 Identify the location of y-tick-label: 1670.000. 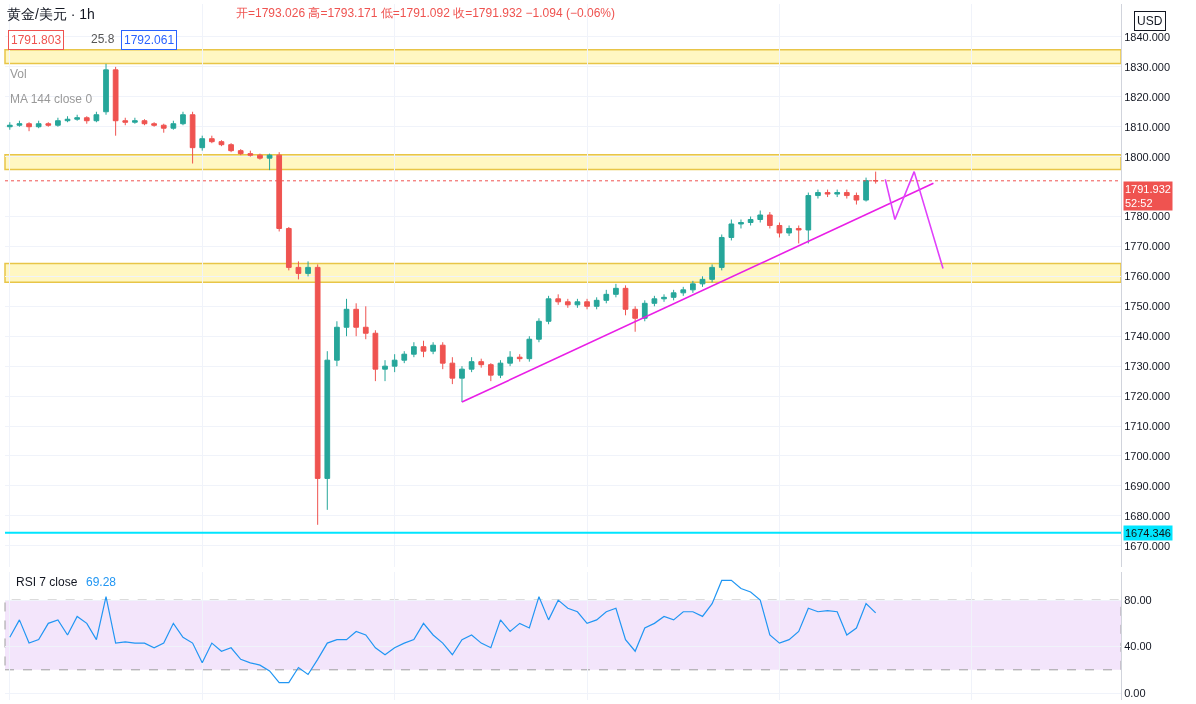
(1147, 545).